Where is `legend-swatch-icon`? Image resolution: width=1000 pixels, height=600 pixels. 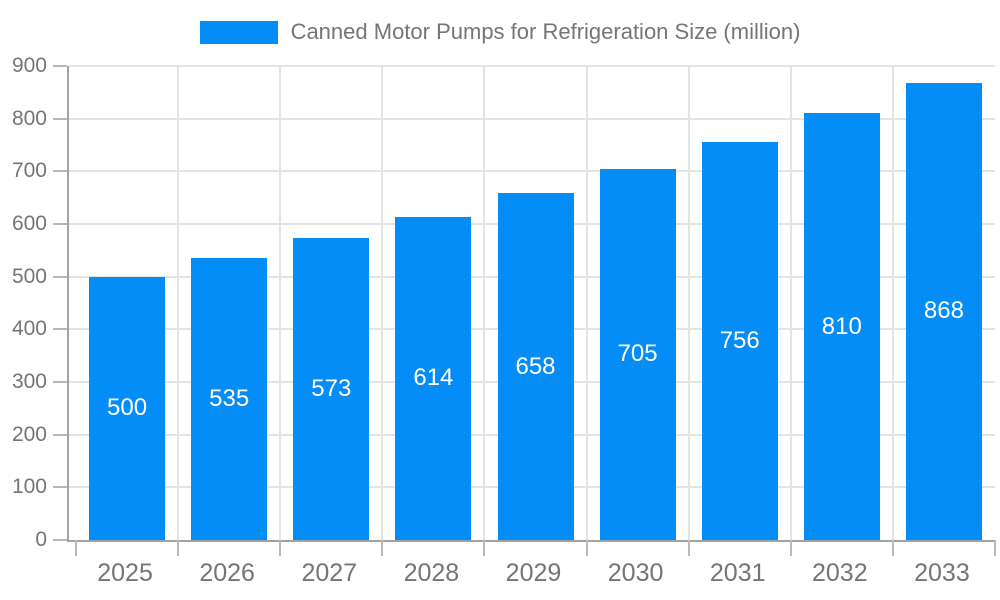 legend-swatch-icon is located at coordinates (238, 32).